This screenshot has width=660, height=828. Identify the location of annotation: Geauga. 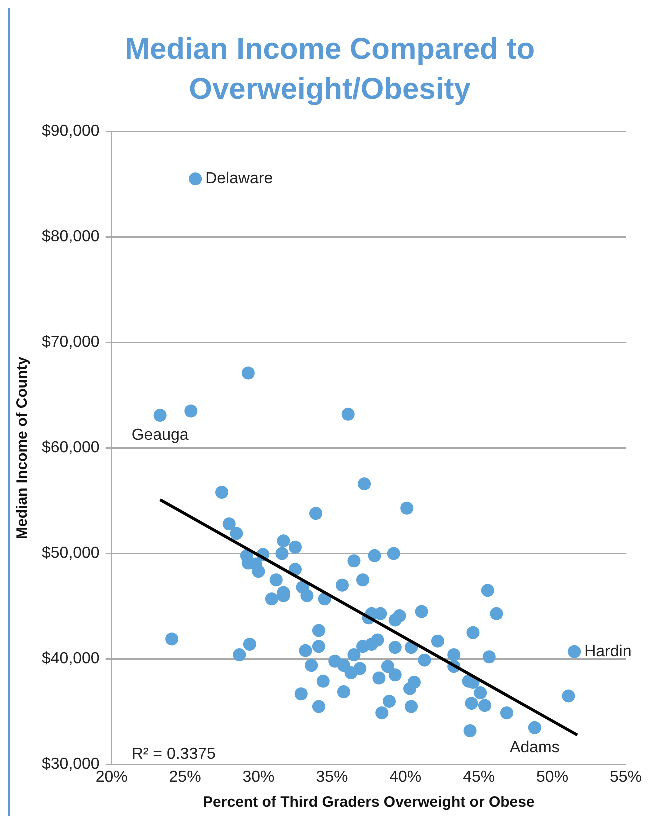
(160, 435).